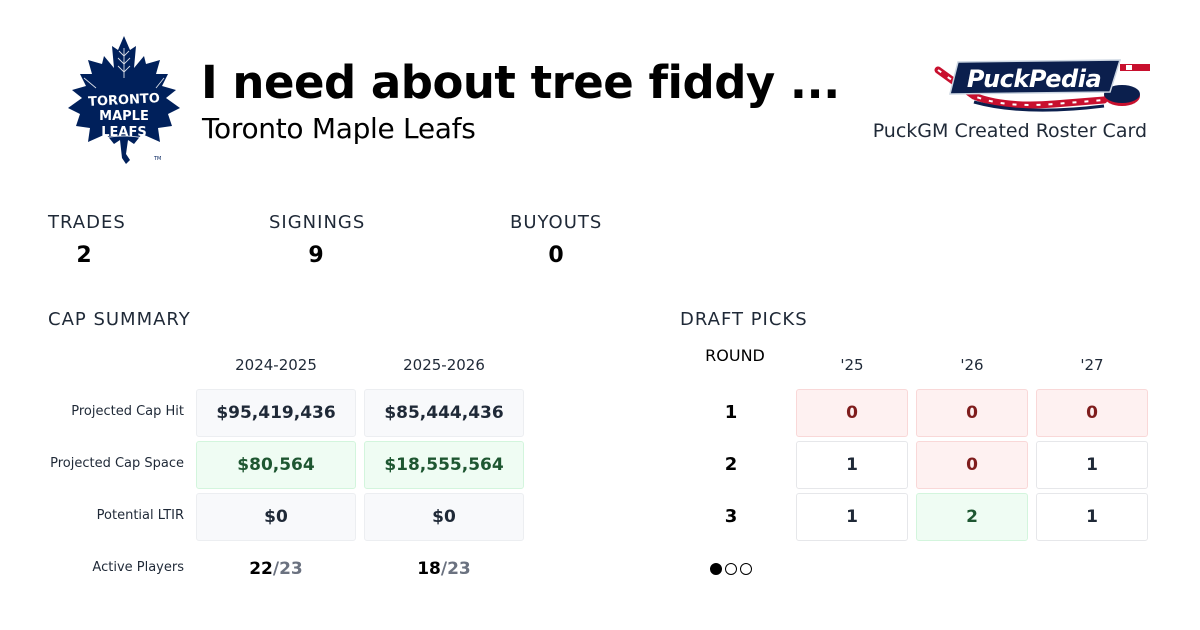  I want to click on pick-cell: 2, so click(972, 517).